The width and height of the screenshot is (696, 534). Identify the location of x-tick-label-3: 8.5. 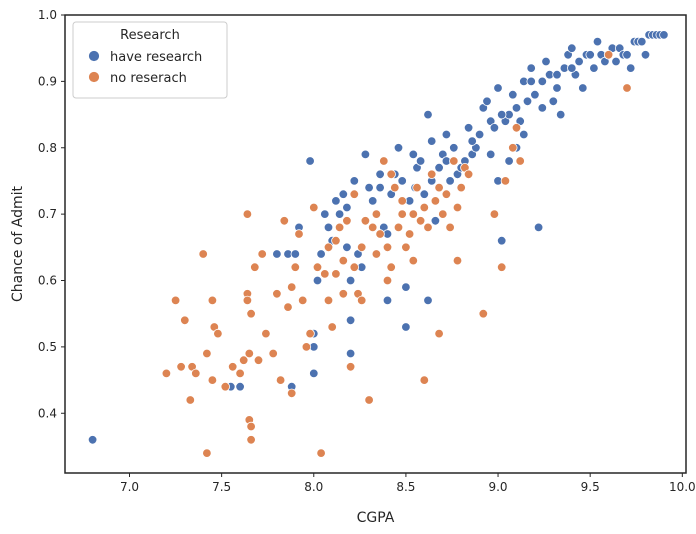
(405, 487).